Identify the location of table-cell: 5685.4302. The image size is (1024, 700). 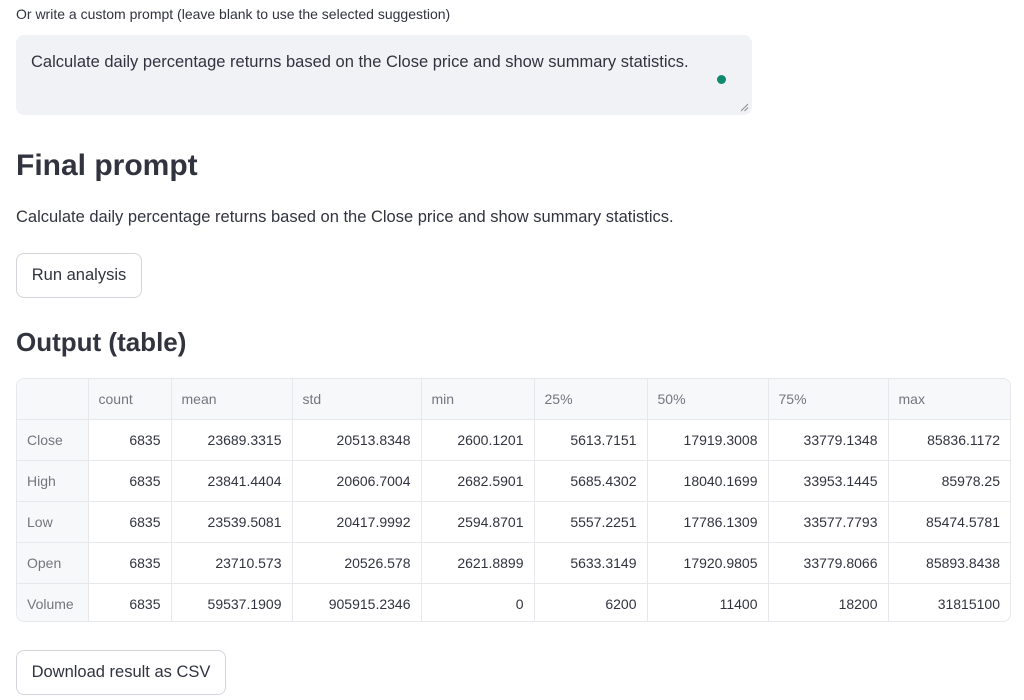
(591, 481).